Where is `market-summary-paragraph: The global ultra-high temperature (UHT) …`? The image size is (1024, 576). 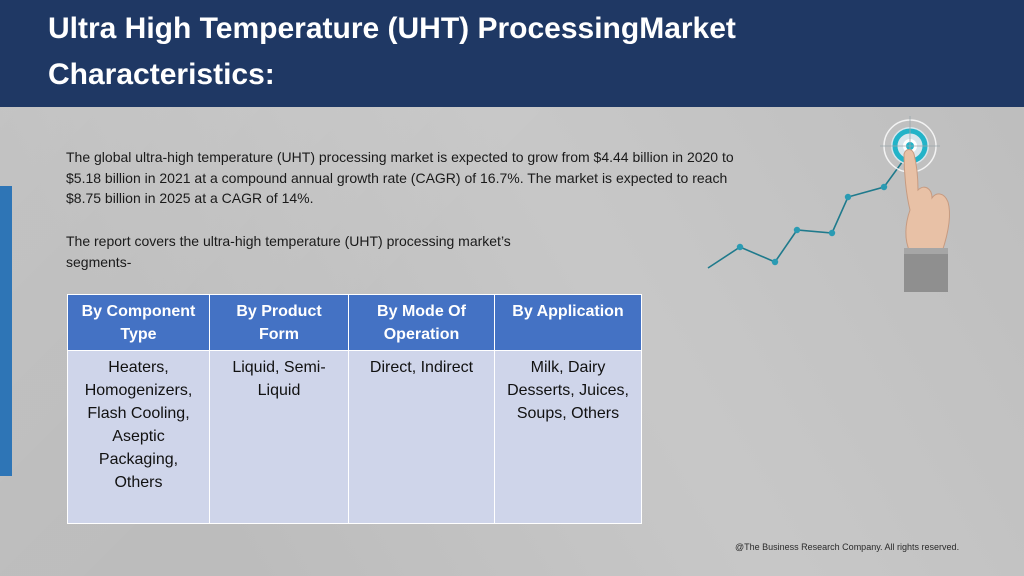 market-summary-paragraph: The global ultra-high temperature (UHT) … is located at coordinates (400, 177).